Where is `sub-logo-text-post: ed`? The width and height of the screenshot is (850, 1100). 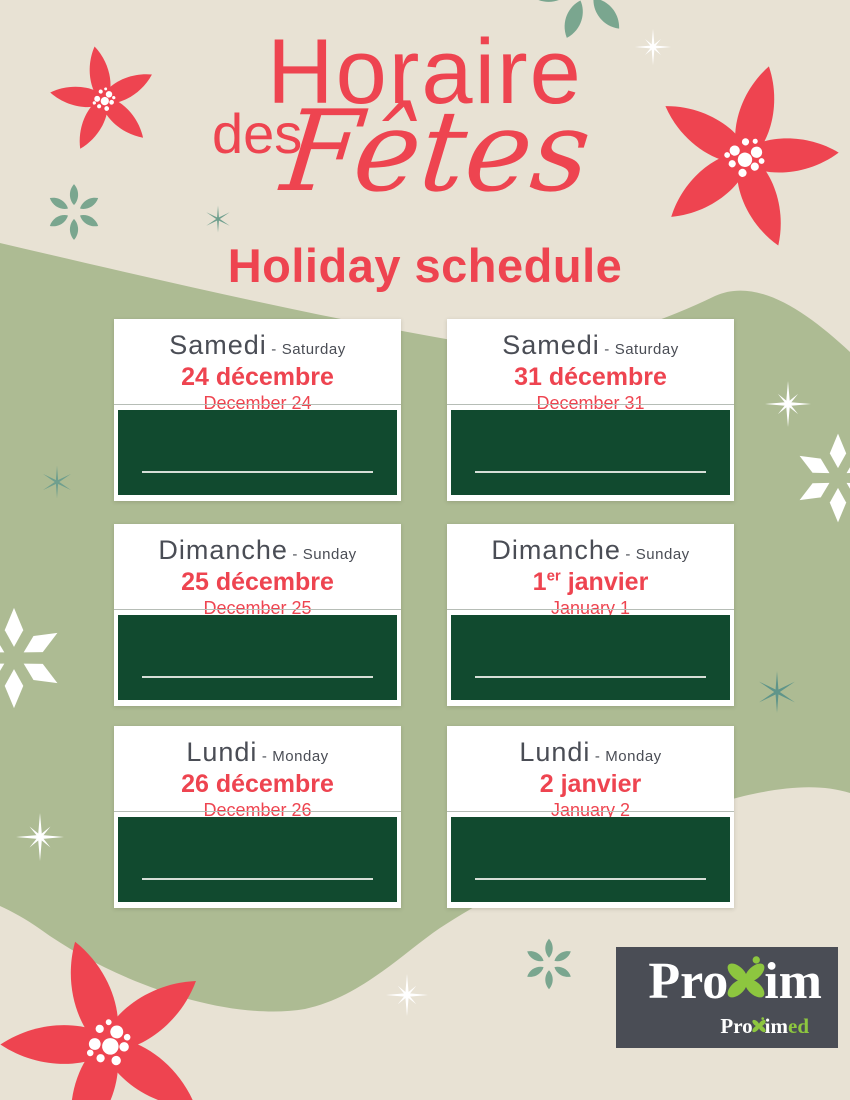
sub-logo-text-post: ed is located at coordinates (798, 1026).